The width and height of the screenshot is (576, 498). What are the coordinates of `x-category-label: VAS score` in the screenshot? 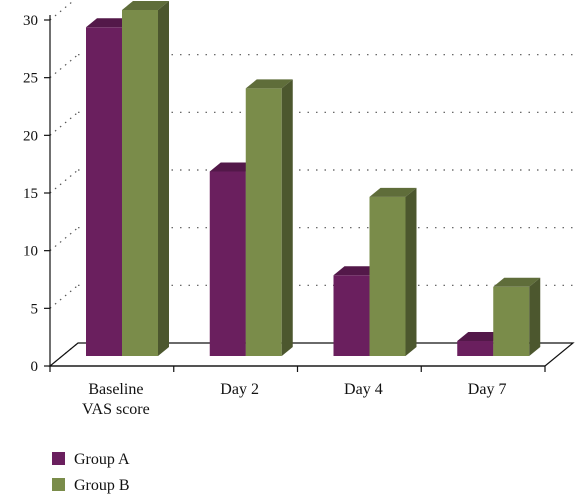 It's located at (116, 409).